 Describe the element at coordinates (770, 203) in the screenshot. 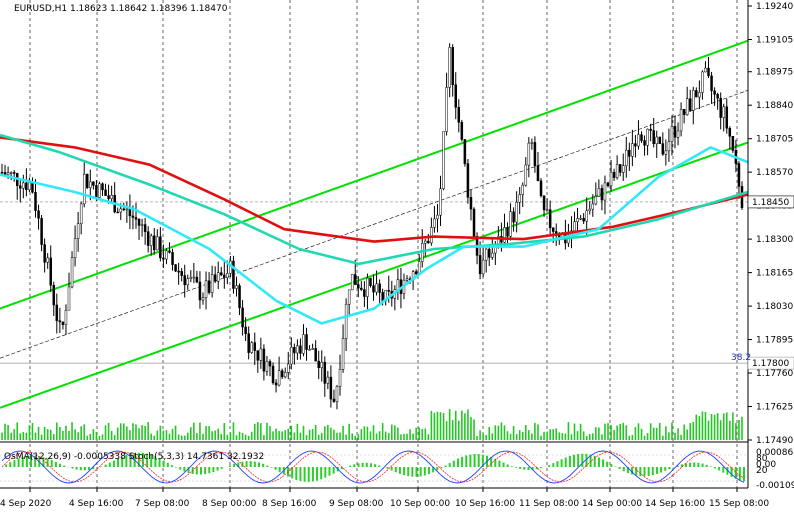

I see `current-price-label: 1.18450` at that location.